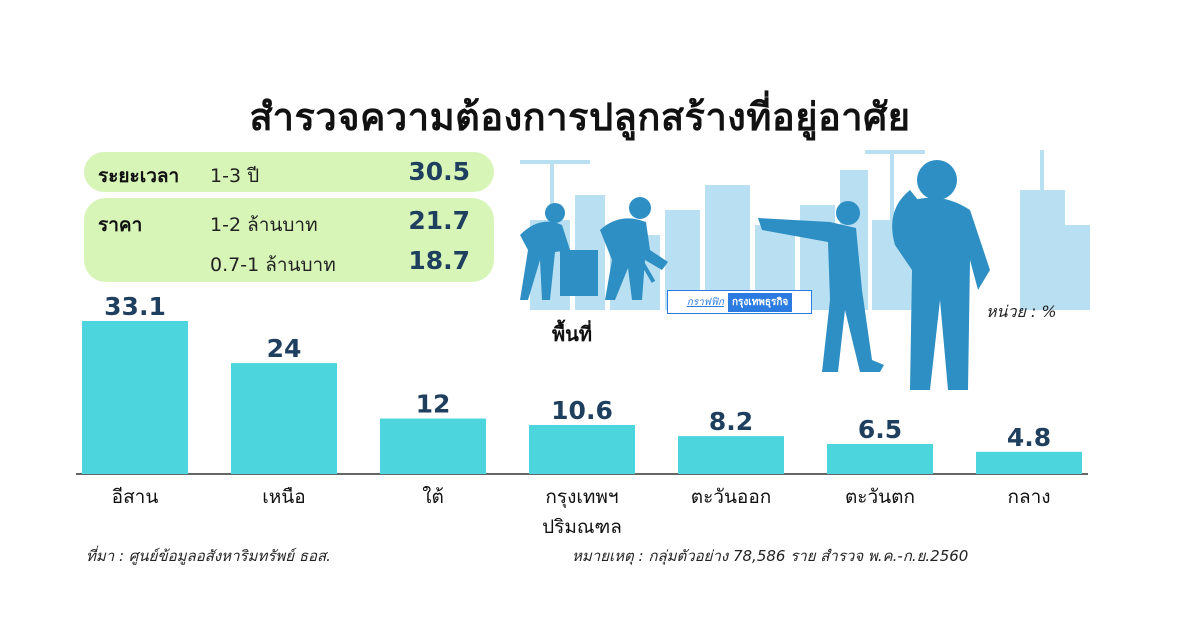 Image resolution: width=1200 pixels, height=628 pixels. Describe the element at coordinates (273, 265) in the screenshot. I see `price-row-desc: 0.7-1 ล้านบาท` at that location.